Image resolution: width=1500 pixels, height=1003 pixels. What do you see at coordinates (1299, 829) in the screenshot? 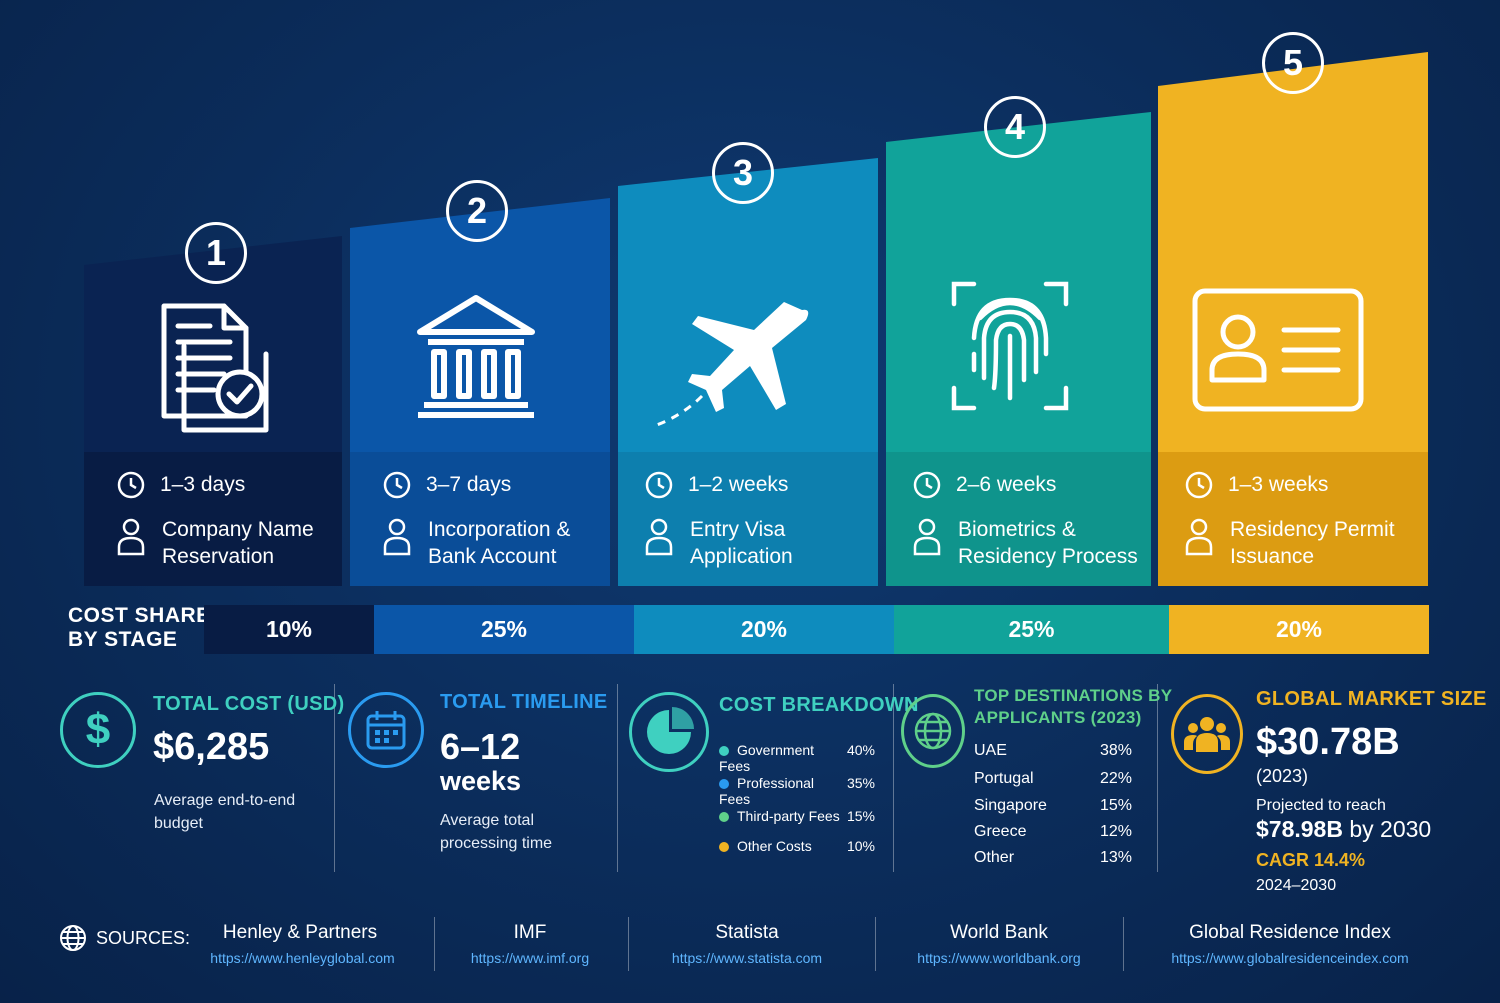
I see `global-market-projected-value: $78.98B` at bounding box center [1299, 829].